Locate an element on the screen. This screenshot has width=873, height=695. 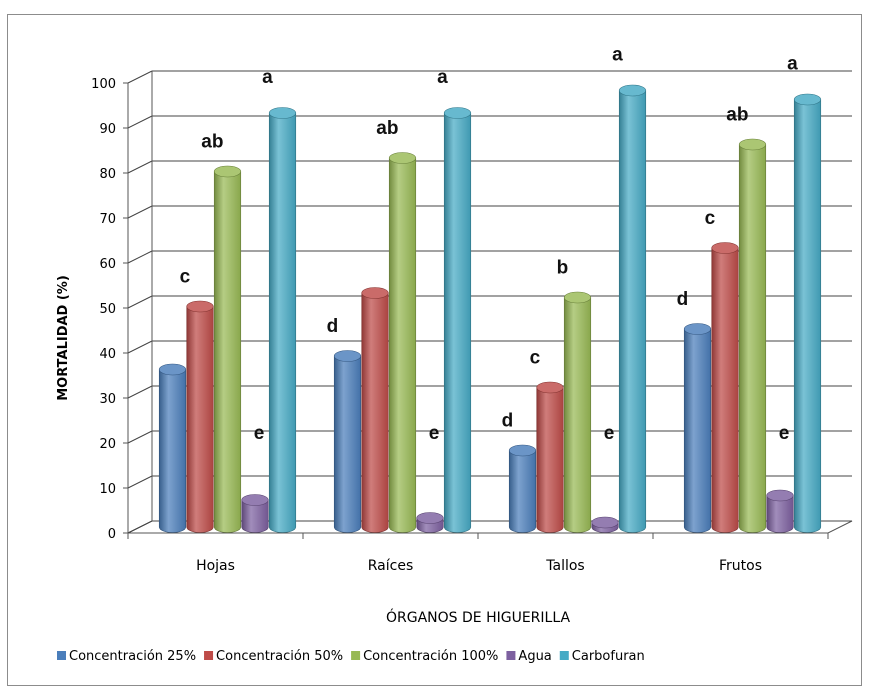
legend-label: Concentración 50% is located at coordinates (279, 656).